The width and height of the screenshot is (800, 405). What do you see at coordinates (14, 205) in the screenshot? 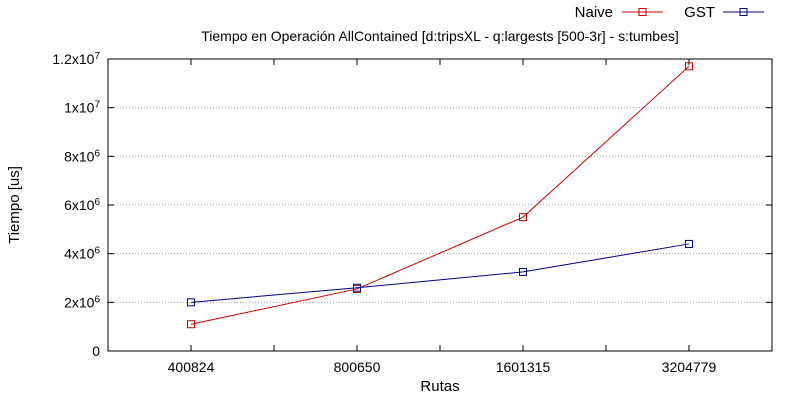
I see `y-axis-label: Tiempo [us]` at bounding box center [14, 205].